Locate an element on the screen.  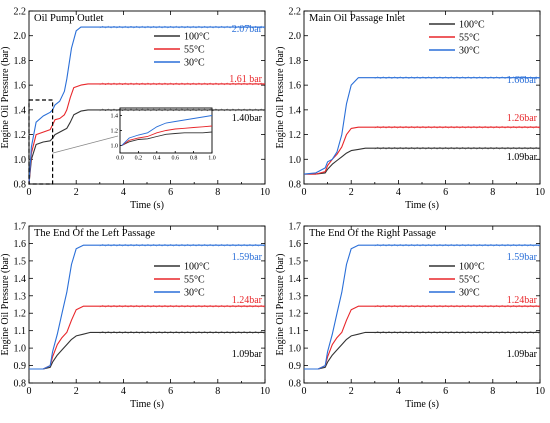
inset-series-line is located at coordinates (167, 138).